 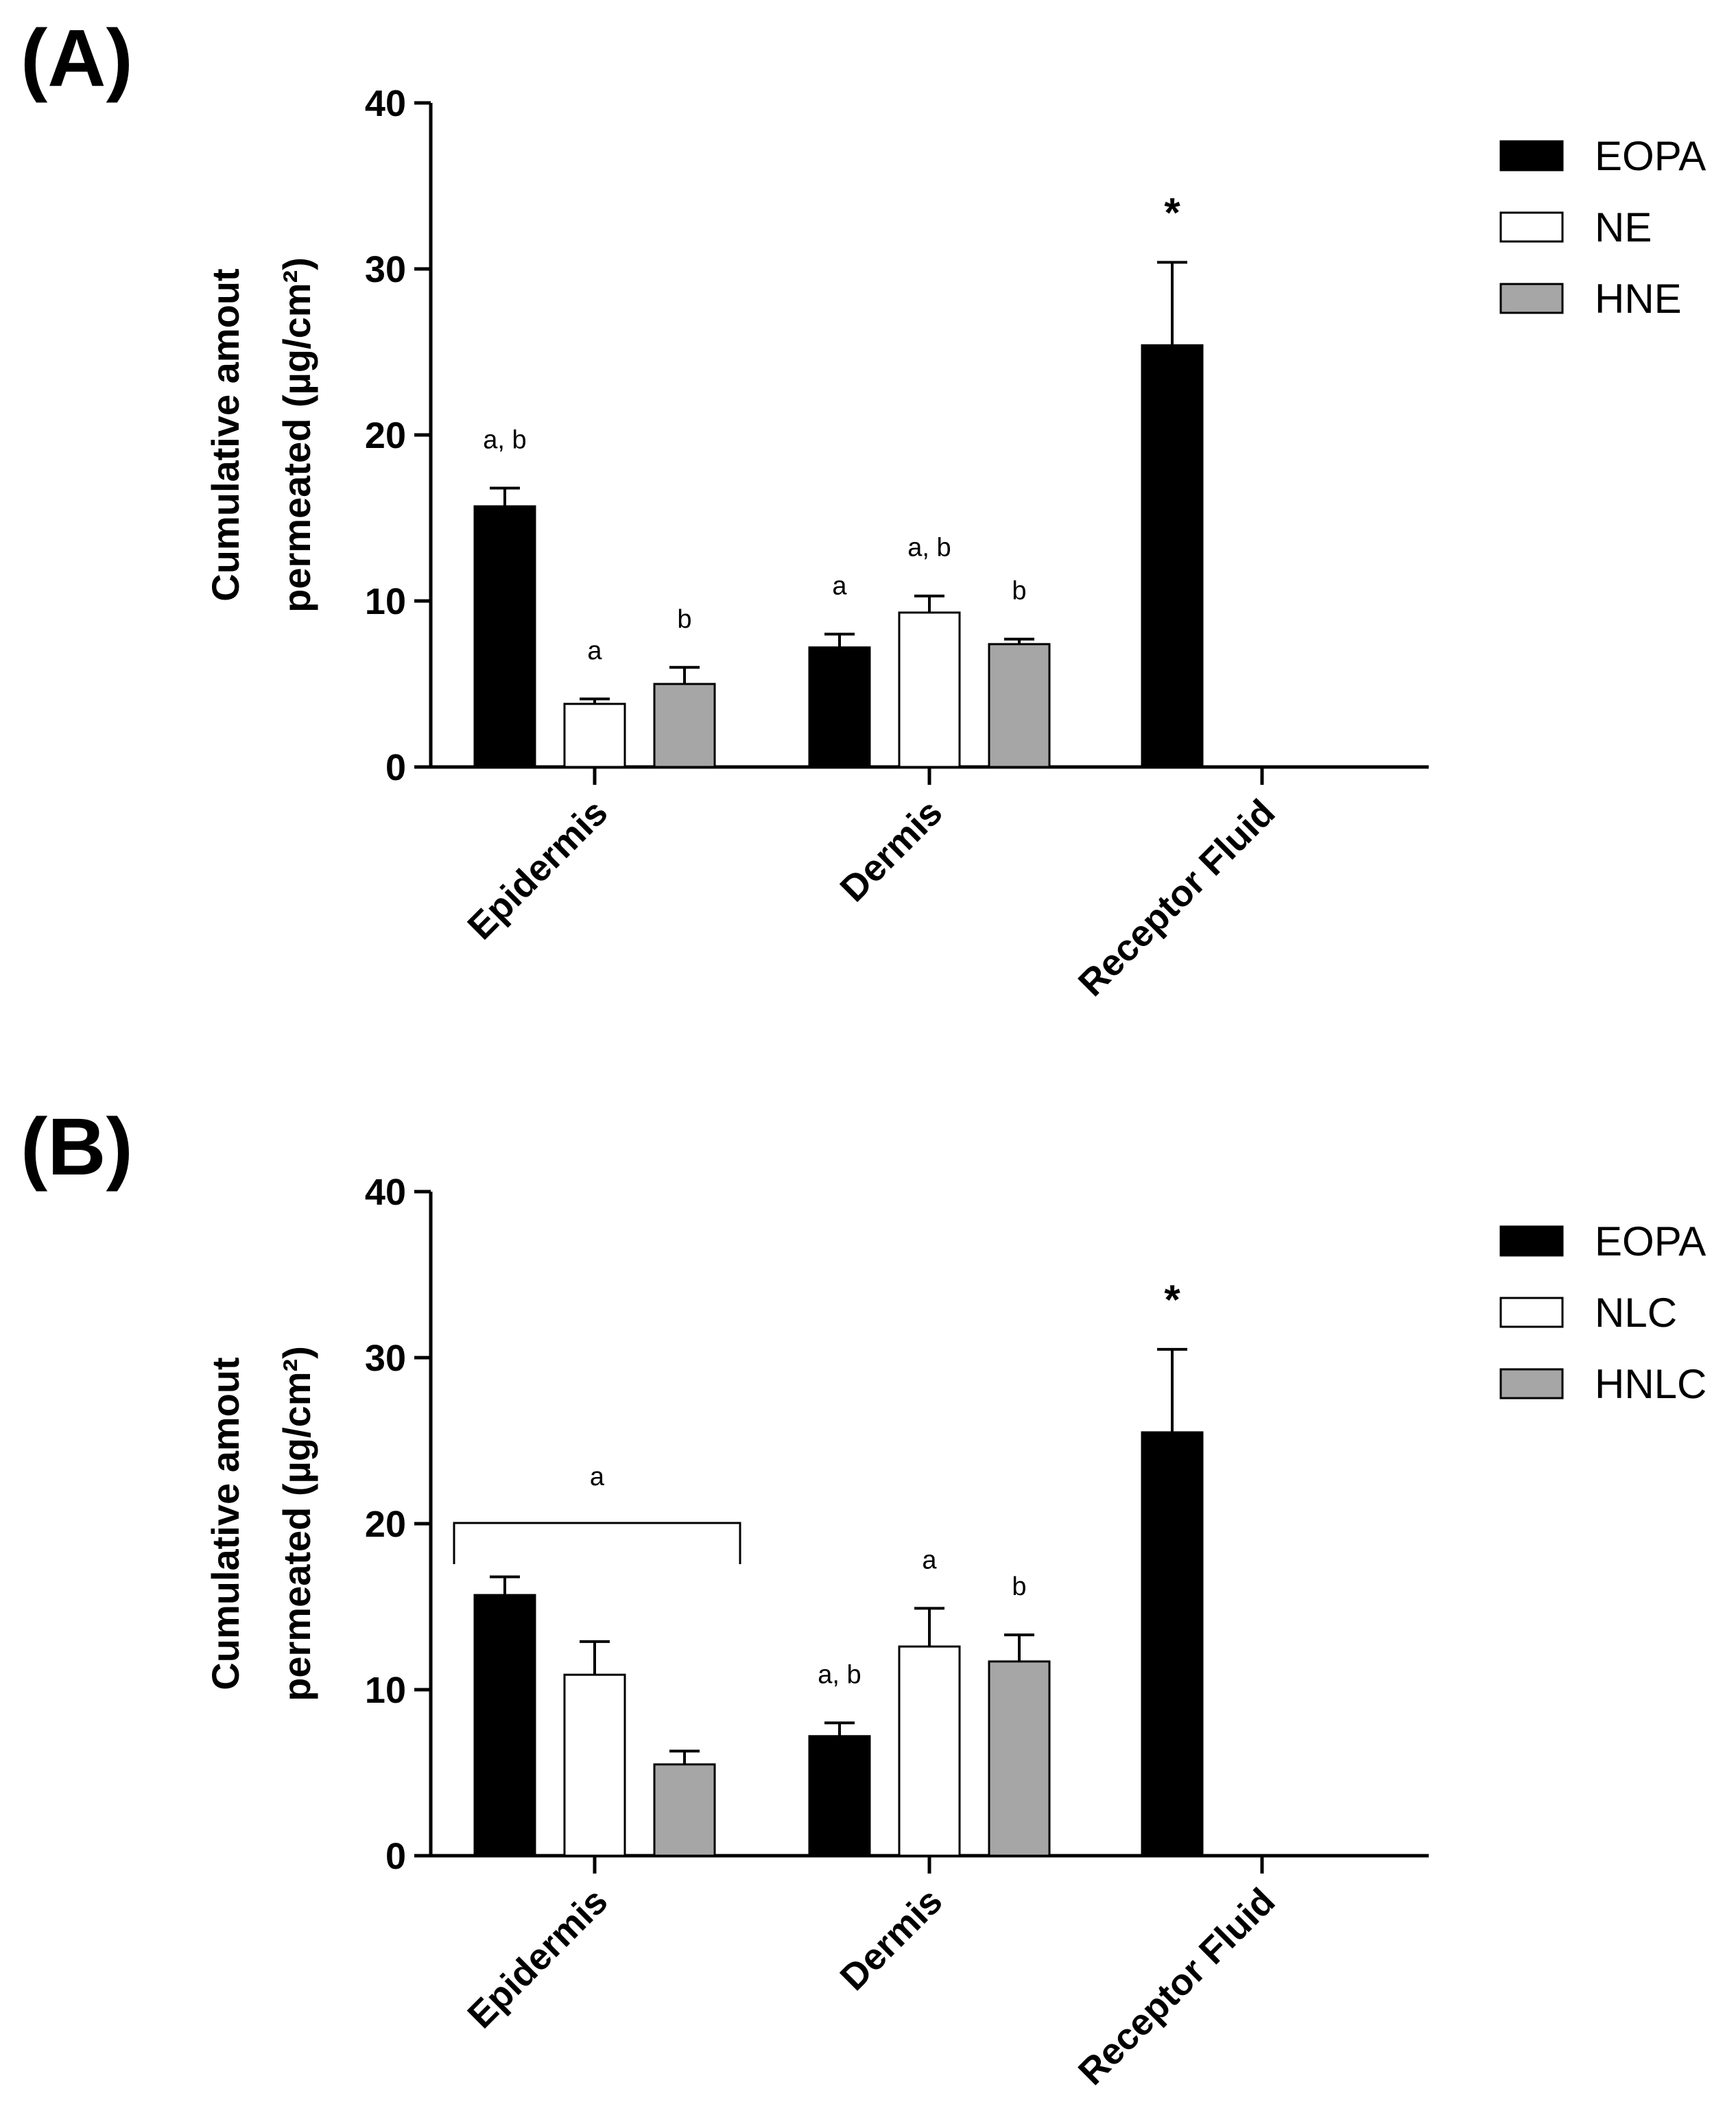 I want to click on legend-label: HNLC, so click(x=1651, y=1384).